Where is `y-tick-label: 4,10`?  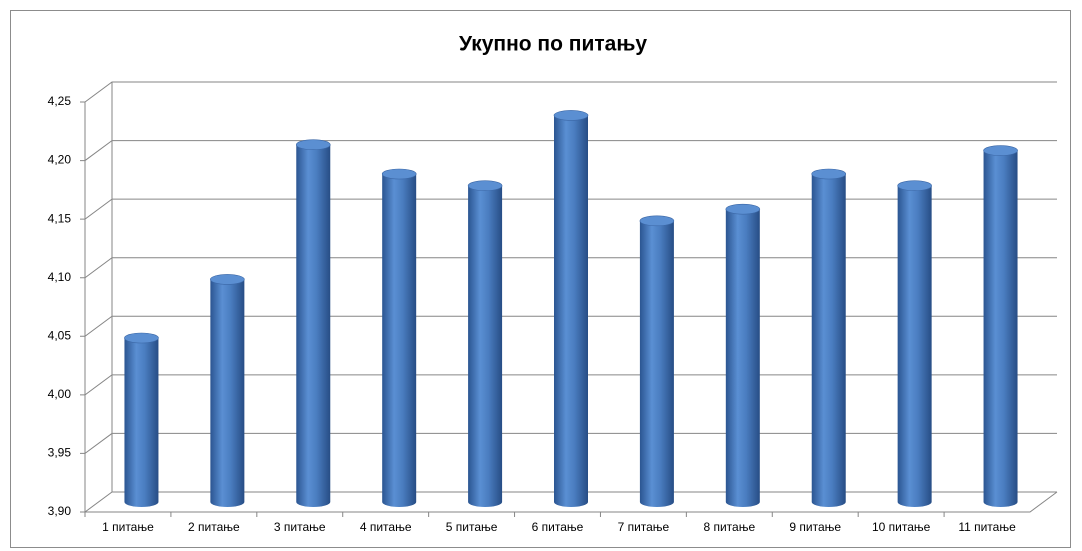
y-tick-label: 4,10 is located at coordinates (60, 277).